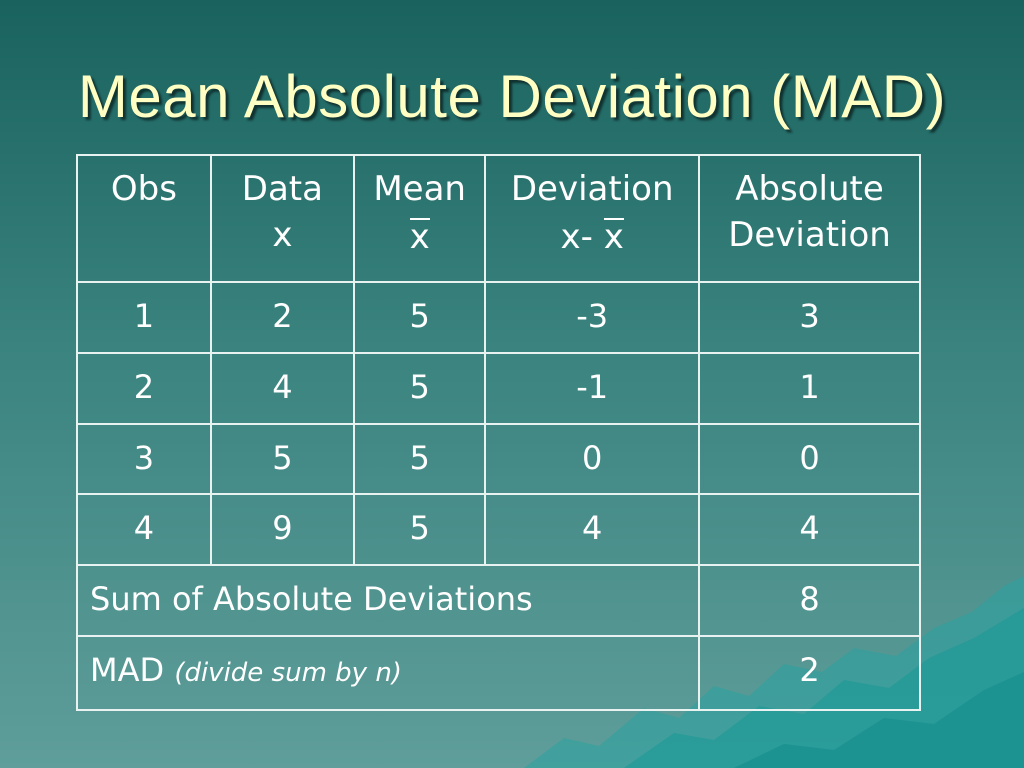  I want to click on header-mean-xbar: x, so click(419, 237).